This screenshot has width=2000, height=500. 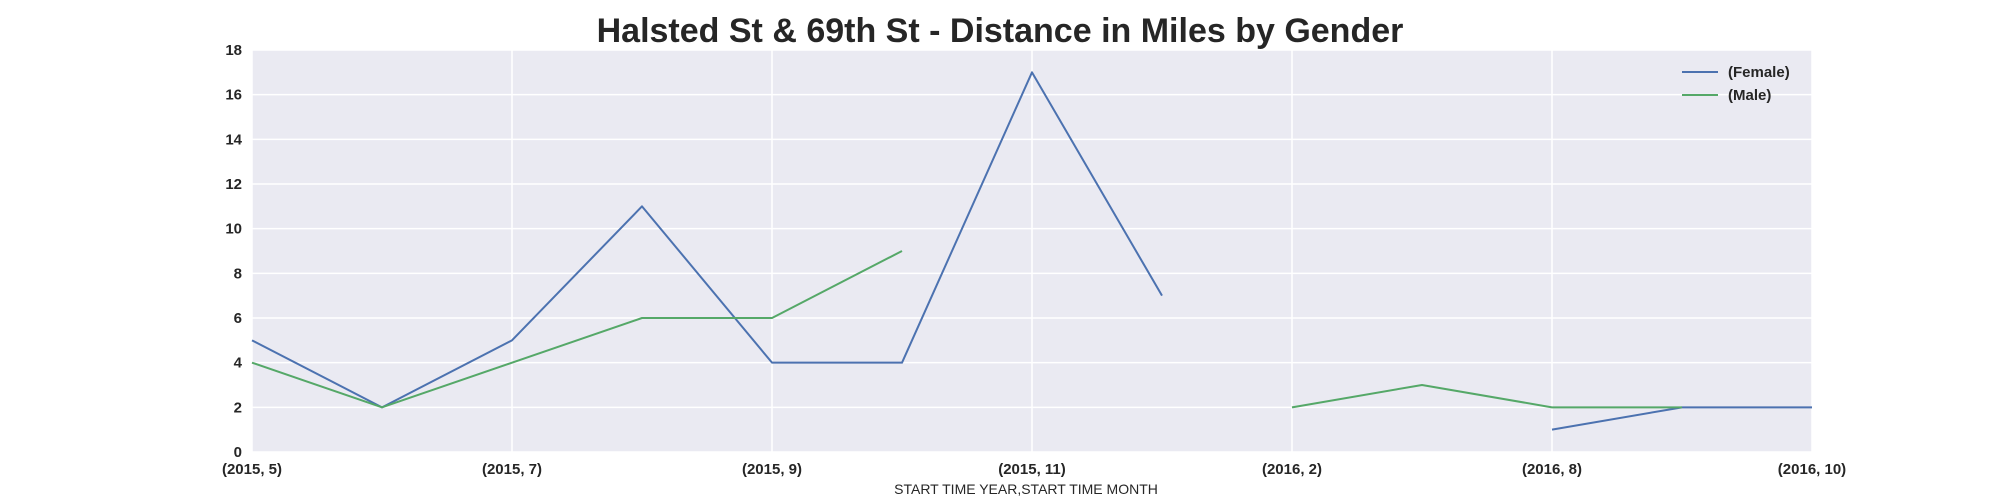 What do you see at coordinates (233, 184) in the screenshot?
I see `y-tick-label: 12` at bounding box center [233, 184].